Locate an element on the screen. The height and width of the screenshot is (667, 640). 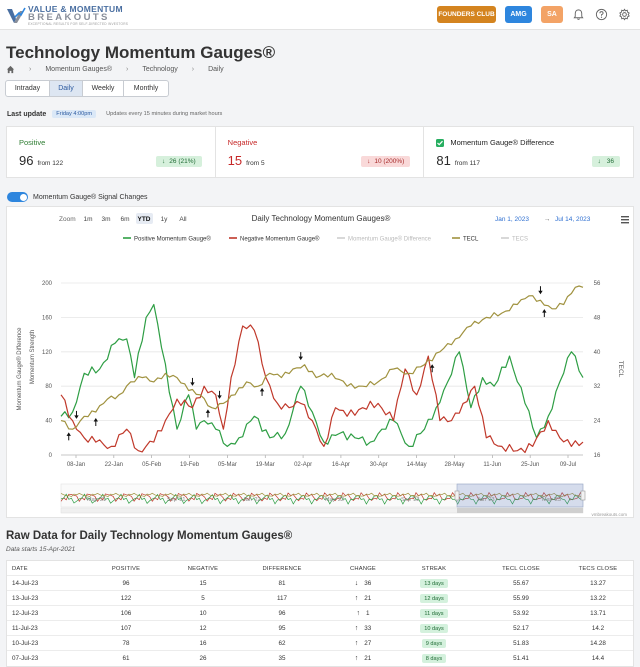
tab-monthly: Monthly is located at coordinates (146, 88).